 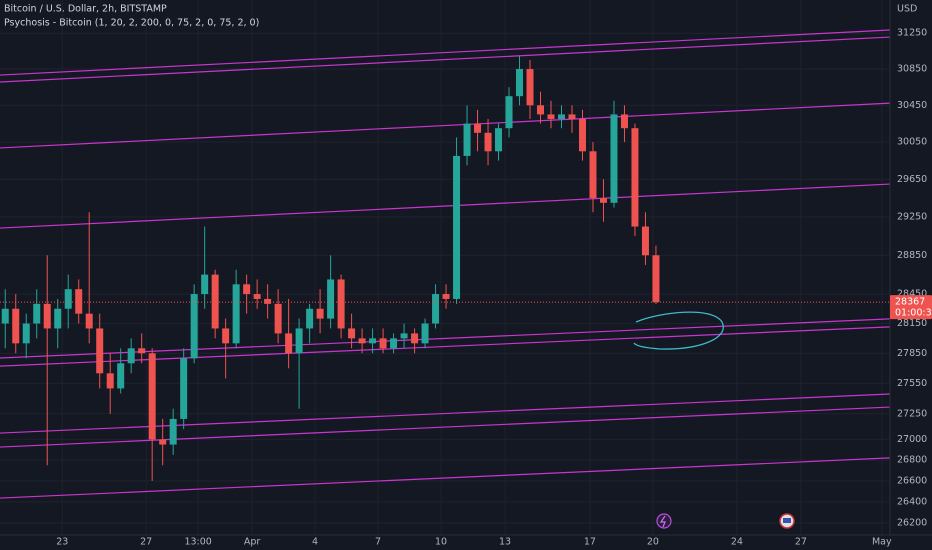 What do you see at coordinates (912, 69) in the screenshot?
I see `y-tick-label: 30850` at bounding box center [912, 69].